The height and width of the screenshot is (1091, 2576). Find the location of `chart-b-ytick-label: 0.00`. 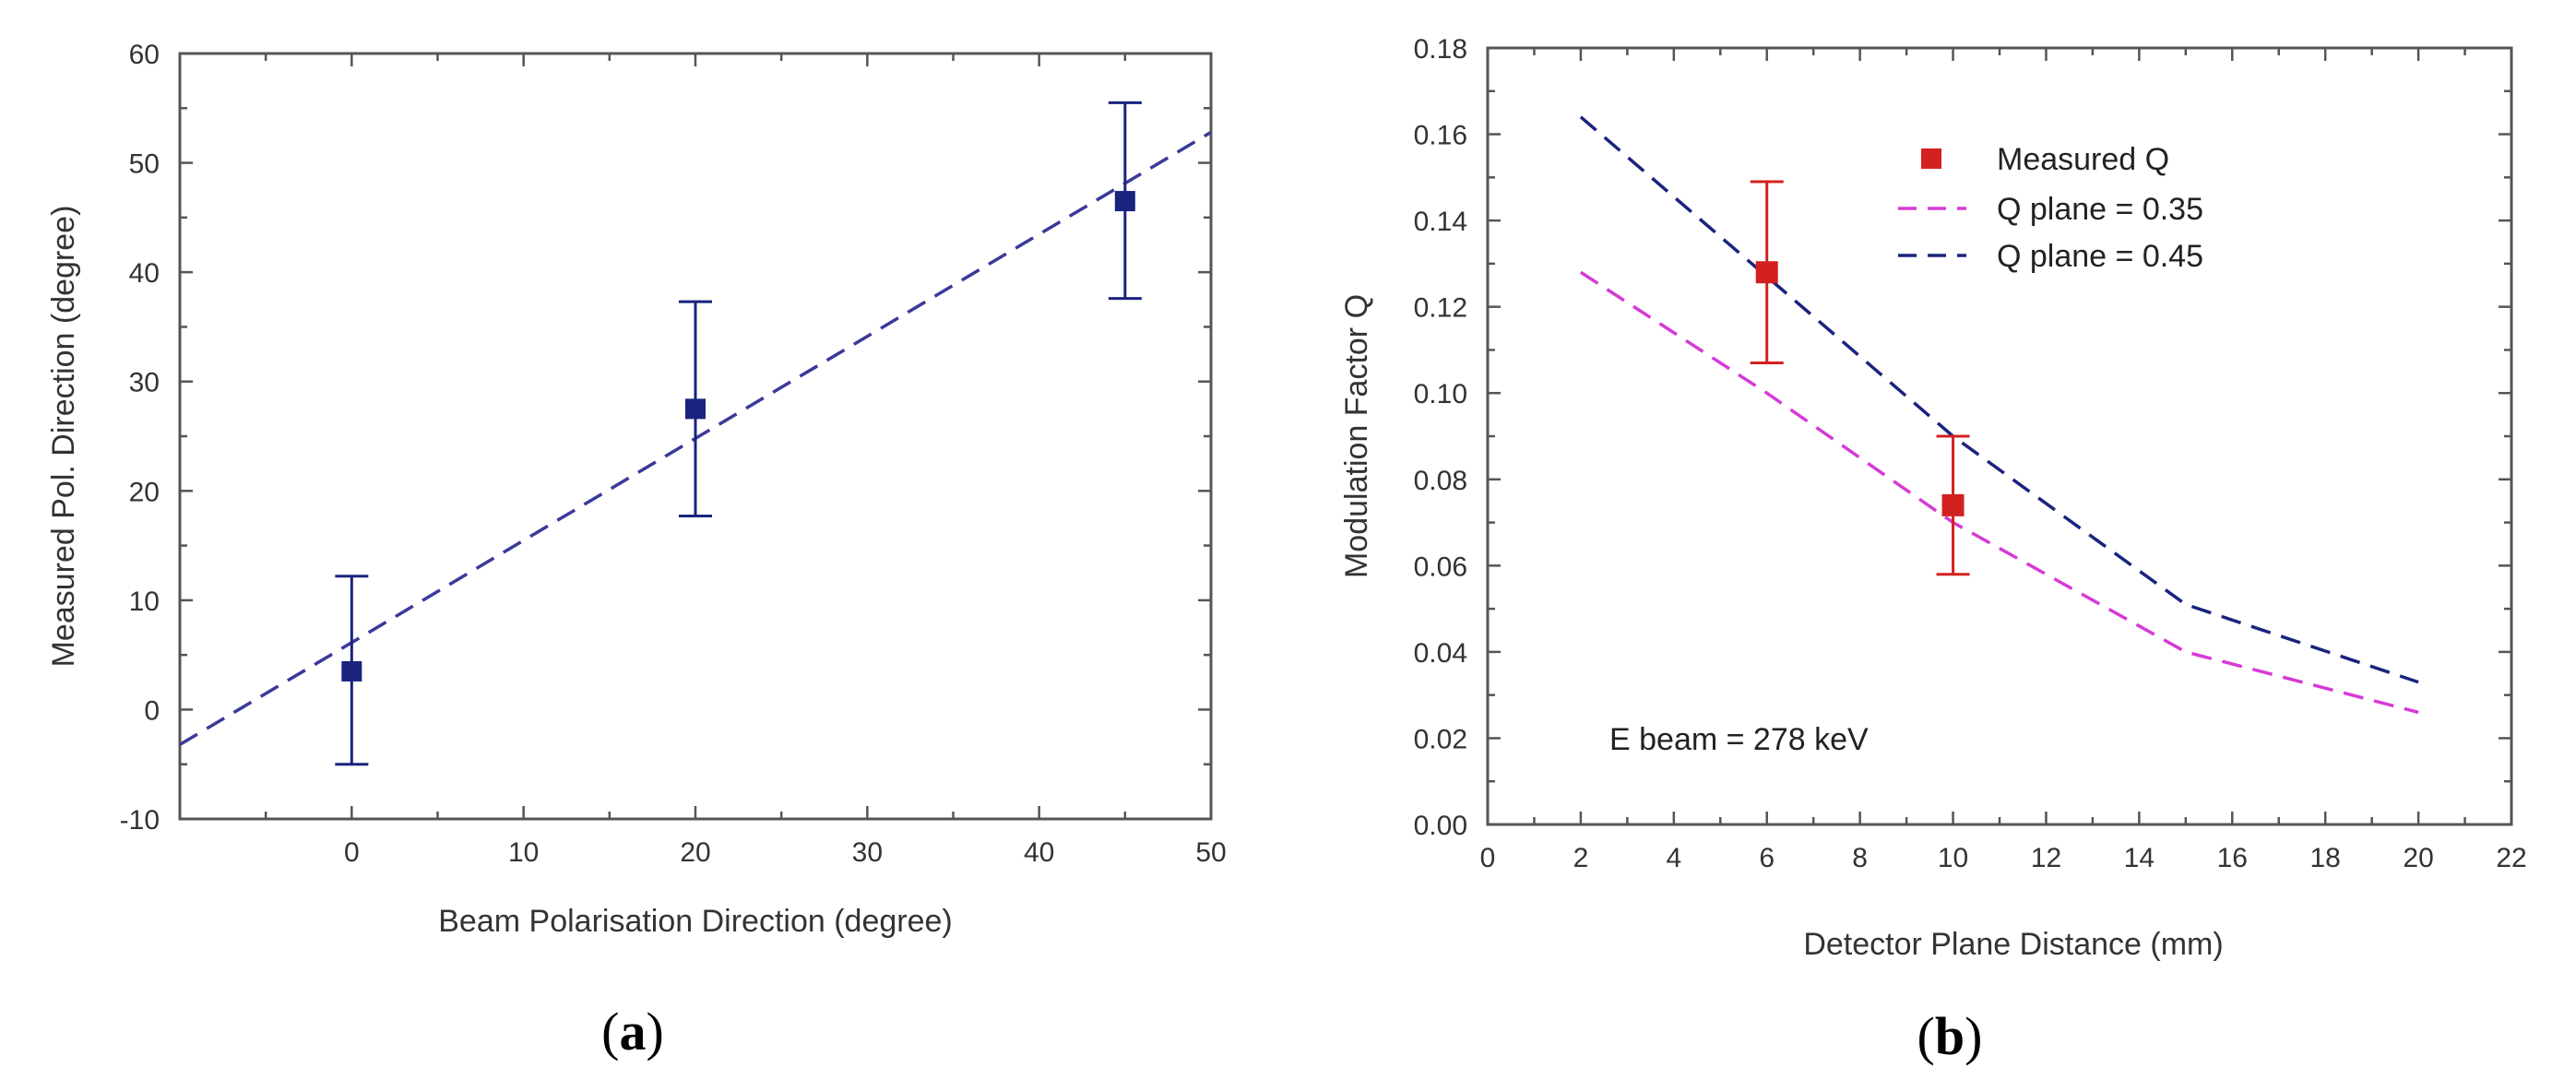

chart-b-ytick-label: 0.00 is located at coordinates (1440, 826).